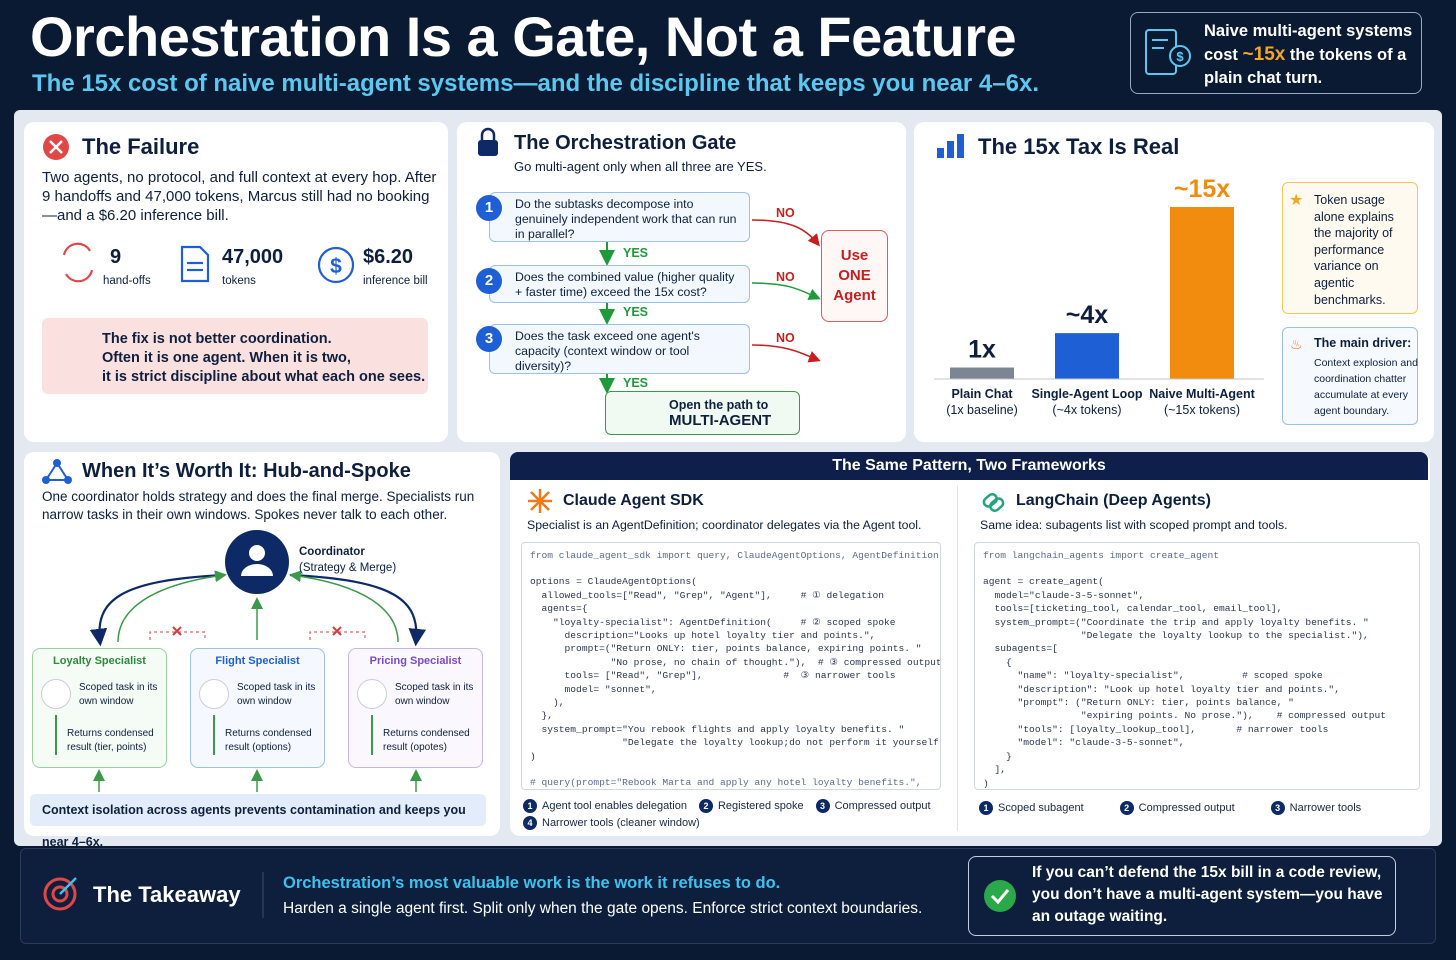  What do you see at coordinates (982, 410) in the screenshot?
I see `category-note: (1x baseline)` at bounding box center [982, 410].